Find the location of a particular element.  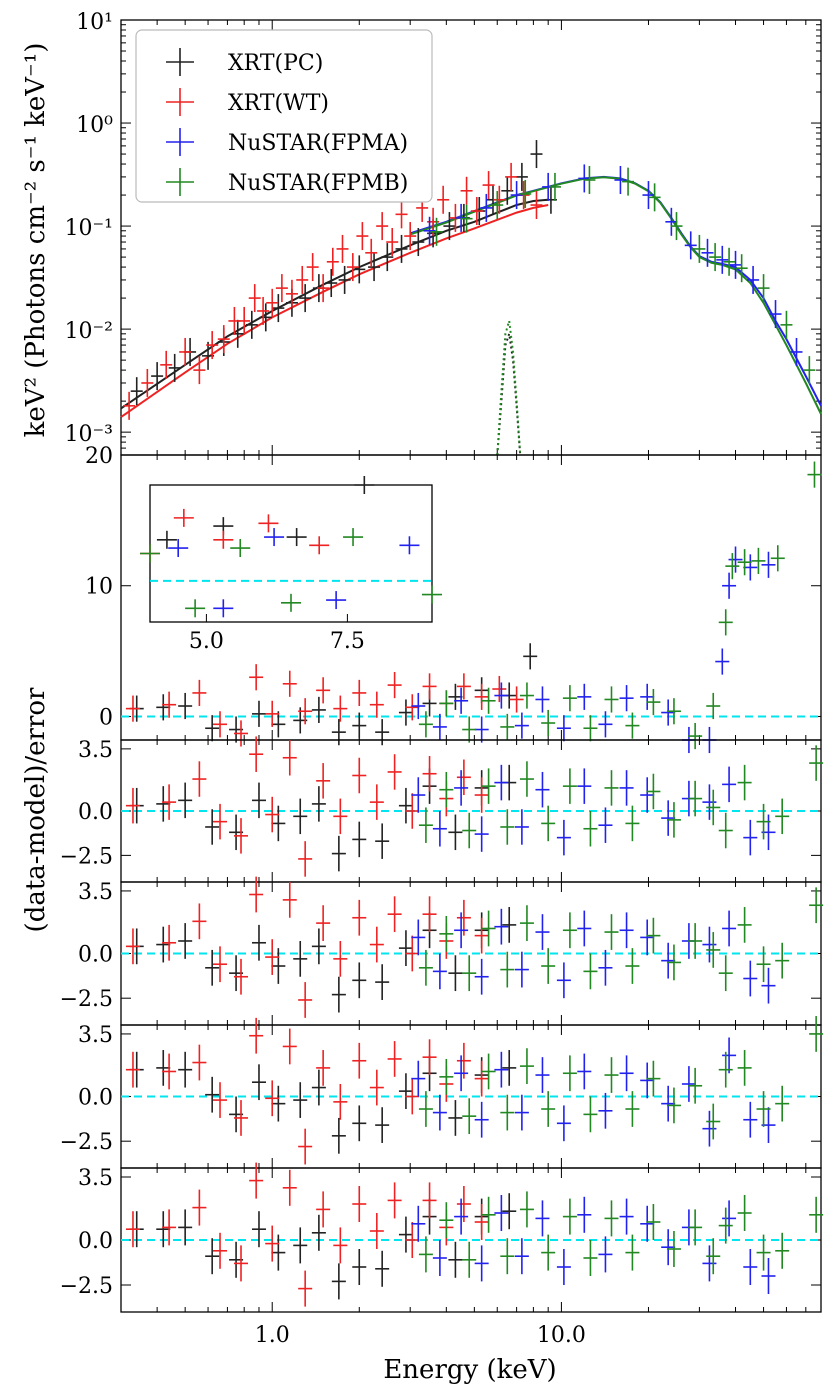

y-axis-label-spectrum: keV² (Photons cm⁻² s⁻¹ keV⁻¹) is located at coordinates (36, 240).